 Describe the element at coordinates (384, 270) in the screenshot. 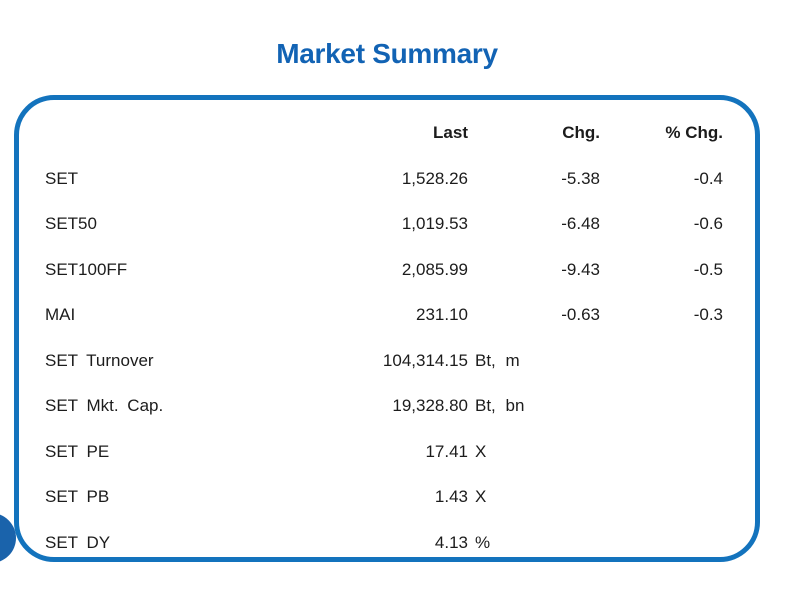

I see `table-row: SET100FF 2,085.99 -9.43 -0.5` at that location.